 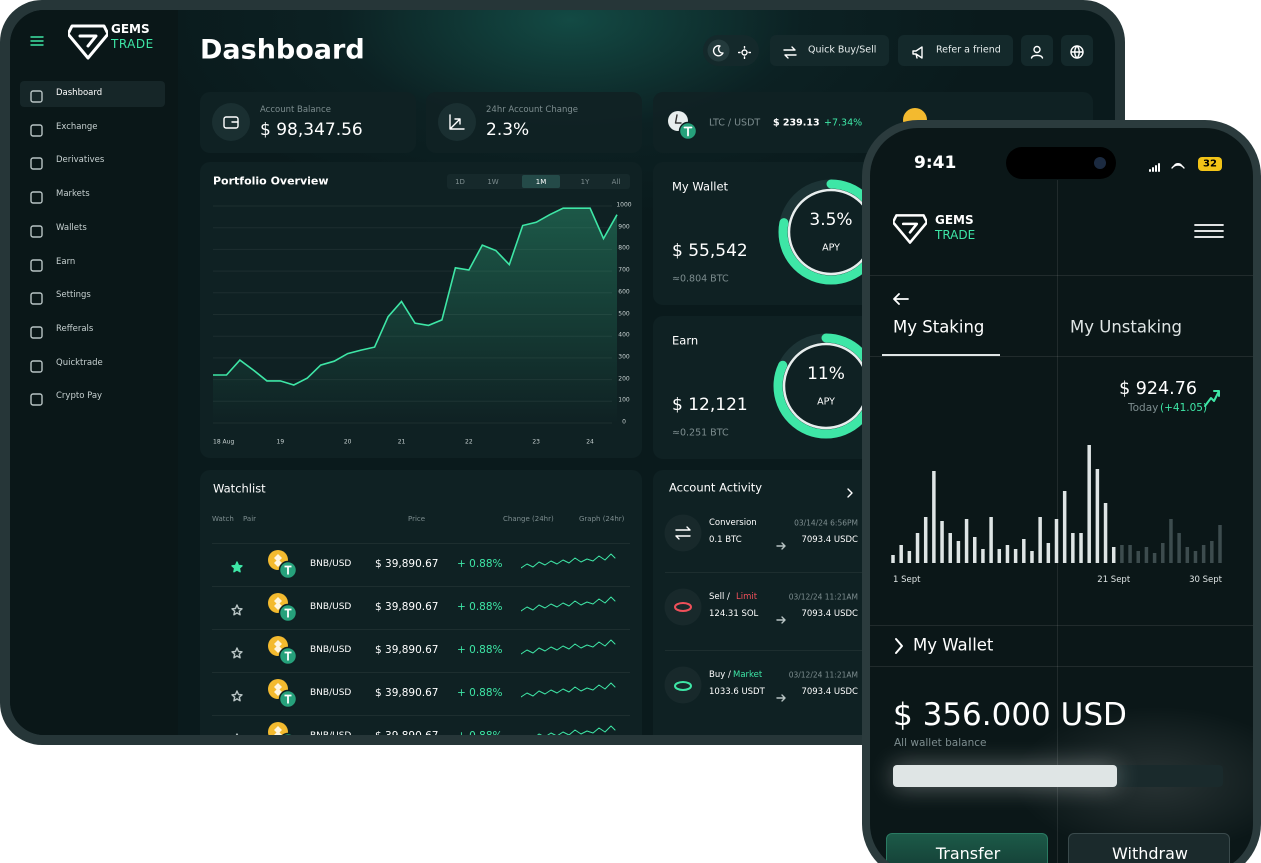 What do you see at coordinates (850, 490) in the screenshot?
I see `activity-more` at bounding box center [850, 490].